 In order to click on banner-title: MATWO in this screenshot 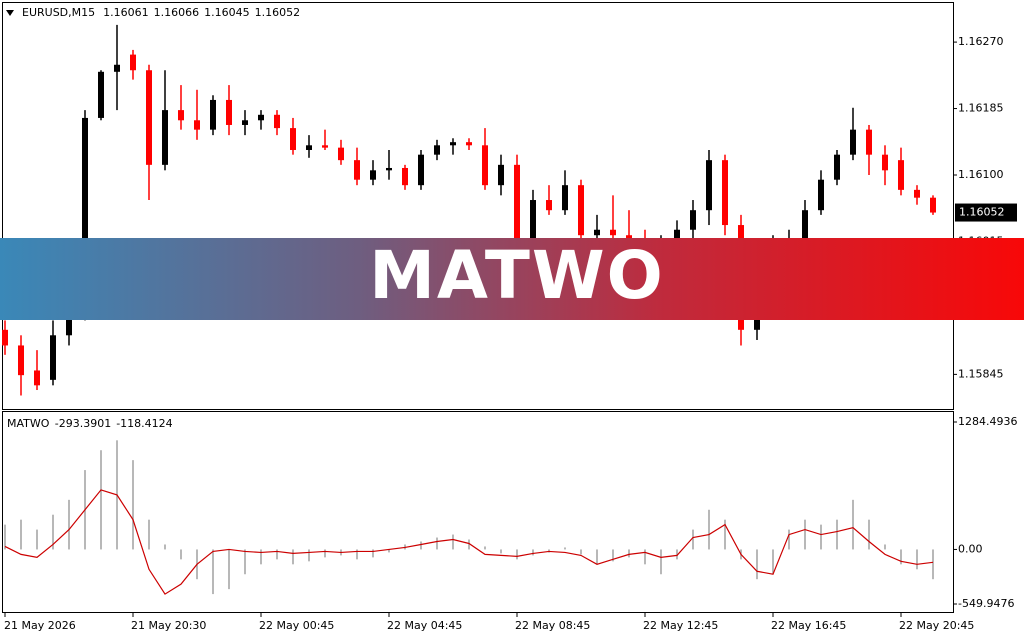, I will do `click(517, 275)`.